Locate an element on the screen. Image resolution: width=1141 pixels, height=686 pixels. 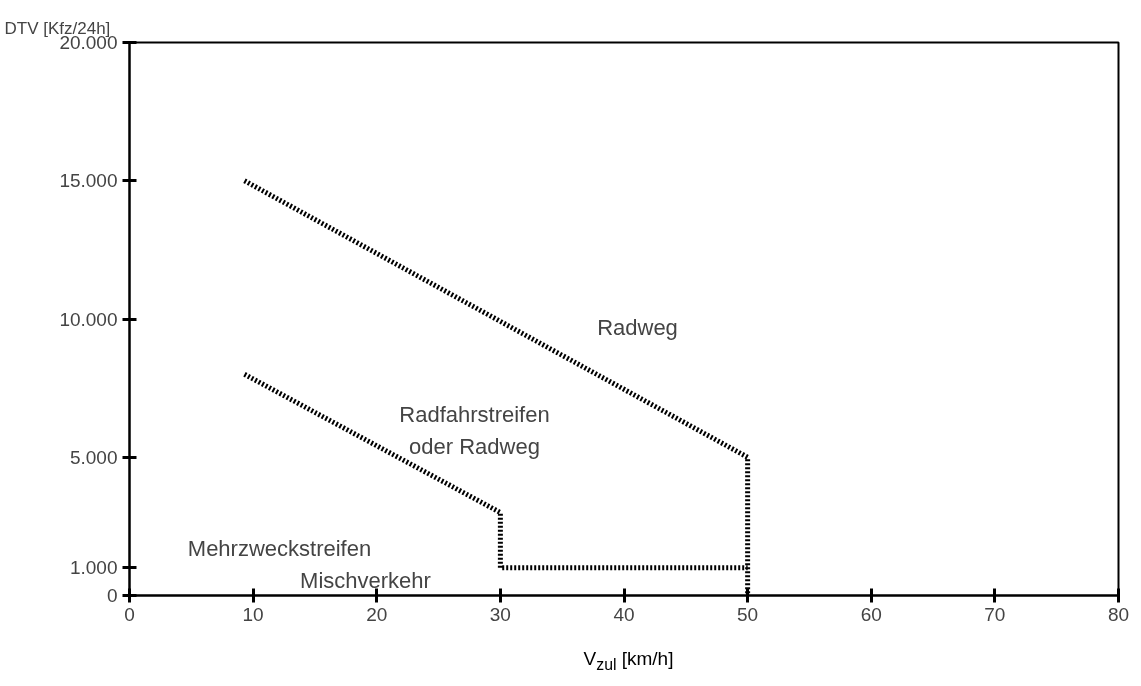
x-tick-label: 30 is located at coordinates (500, 614).